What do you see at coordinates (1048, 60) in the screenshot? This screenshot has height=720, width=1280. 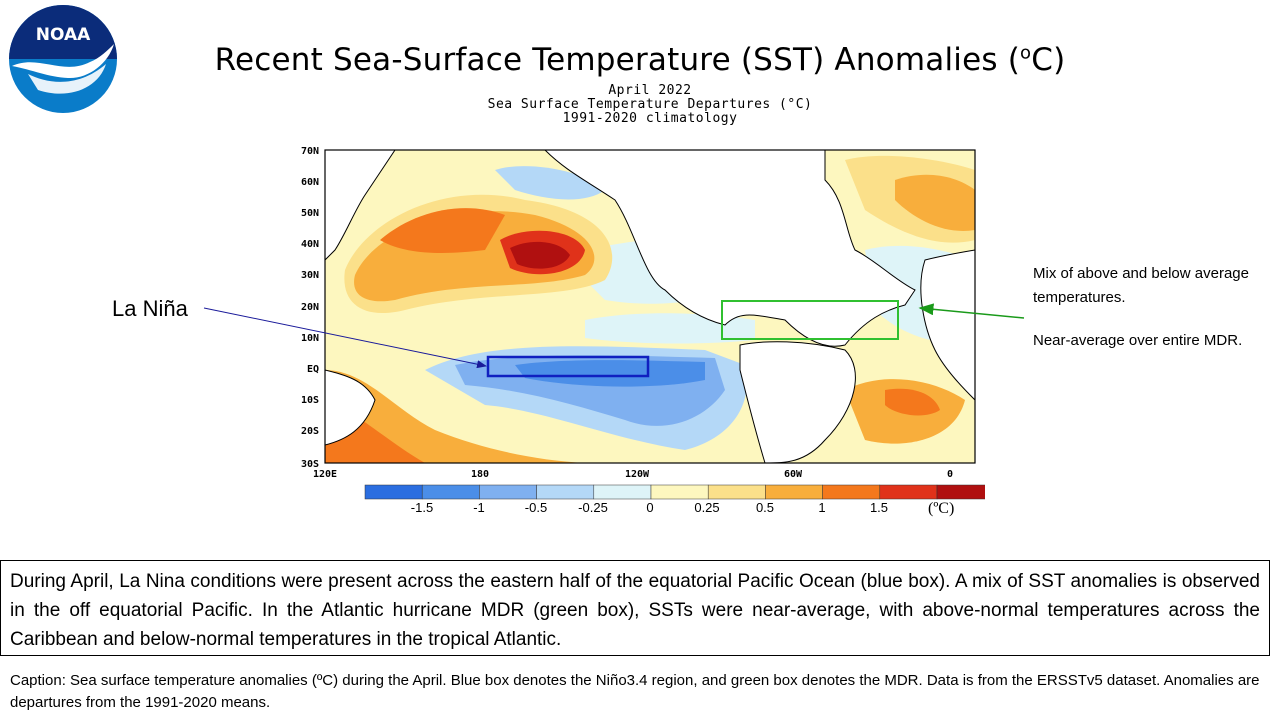 I see `title-end: C)` at bounding box center [1048, 60].